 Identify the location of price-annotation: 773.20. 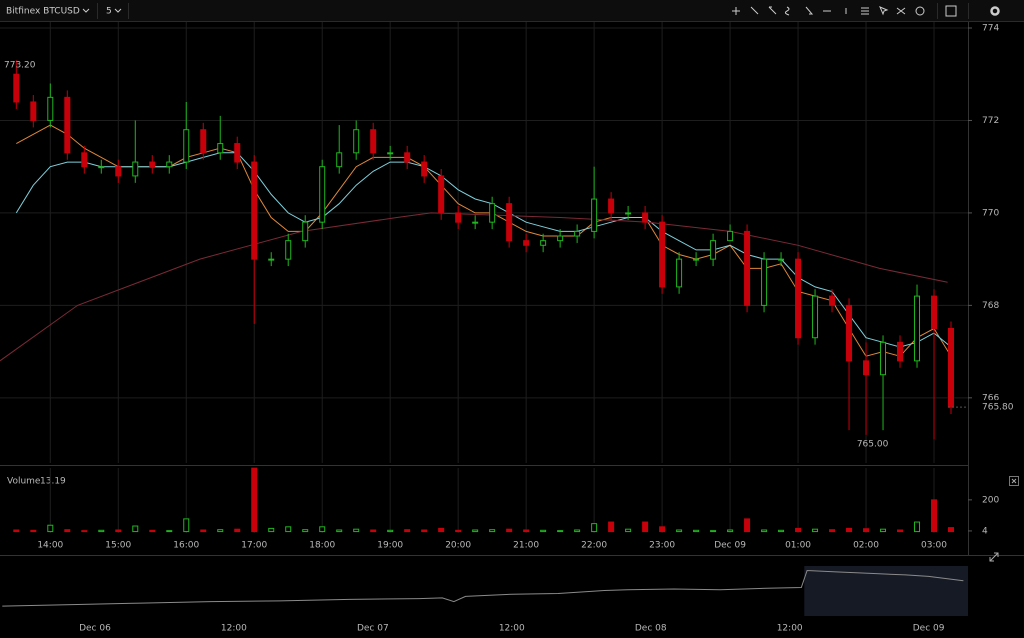
(20, 65).